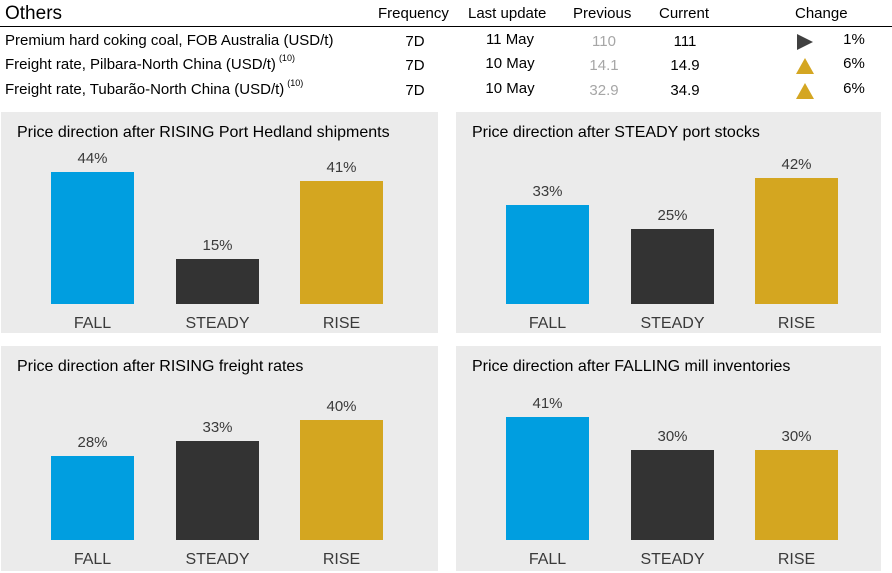 This screenshot has width=892, height=573. I want to click on column-header-current: Current, so click(684, 13).